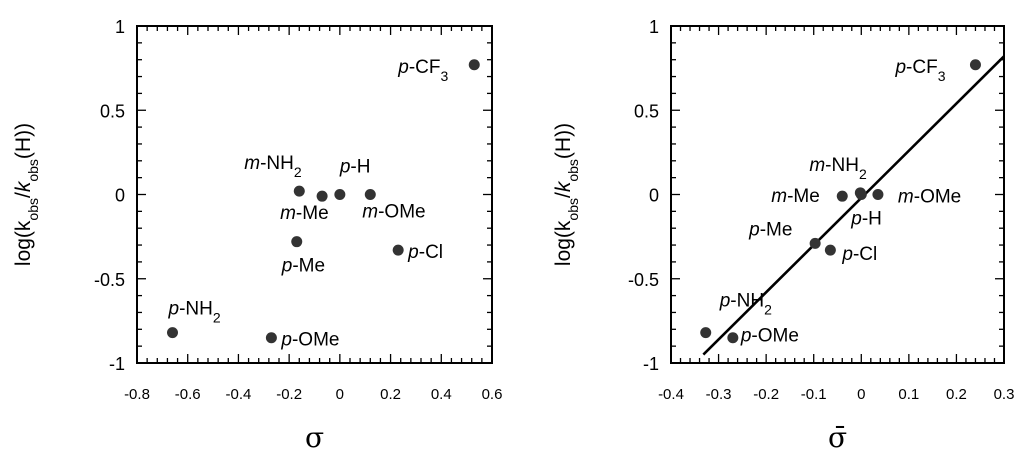 The width and height of the screenshot is (1024, 453). Describe the element at coordinates (188, 394) in the screenshot. I see `x-tick-label: -0.6` at that location.